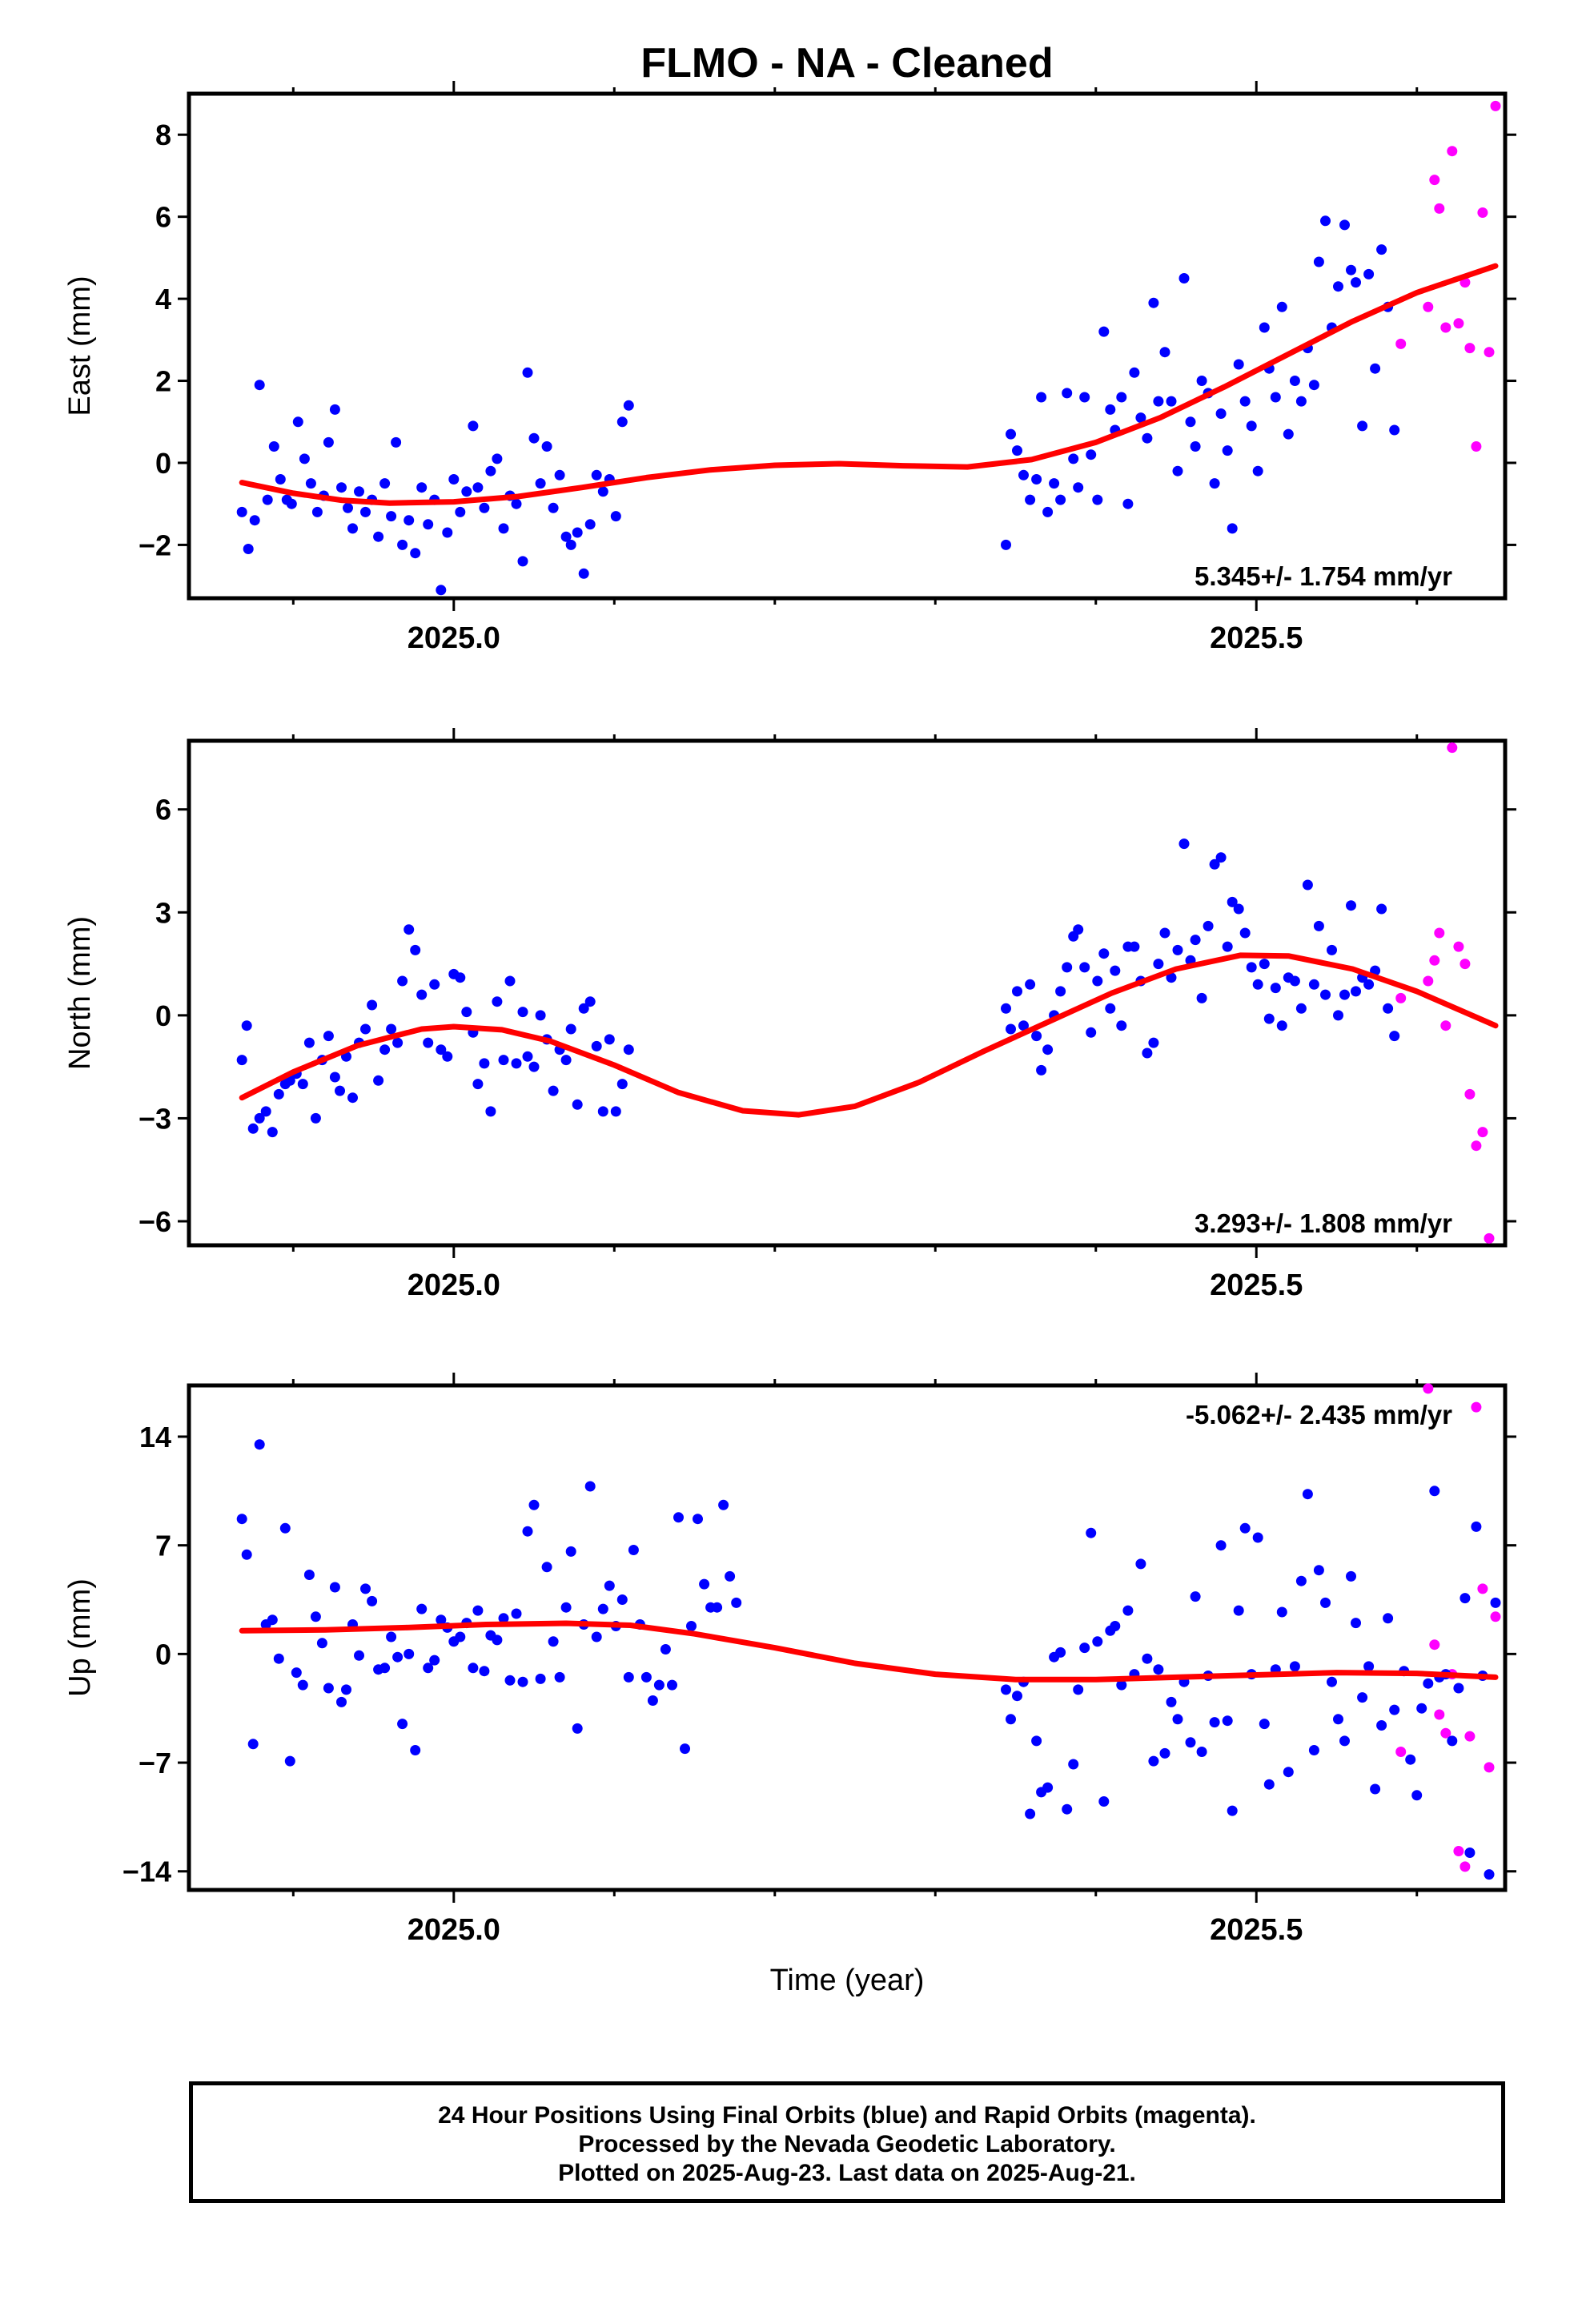 Image resolution: width=1582 pixels, height=2324 pixels. Describe the element at coordinates (155, 1437) in the screenshot. I see `y-tick-label: 14` at that location.